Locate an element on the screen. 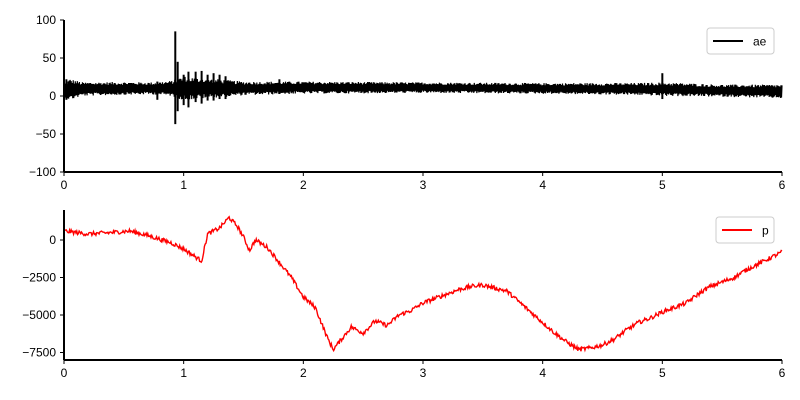 The height and width of the screenshot is (400, 800). ae-y-tick-label: 100 is located at coordinates (46, 20).